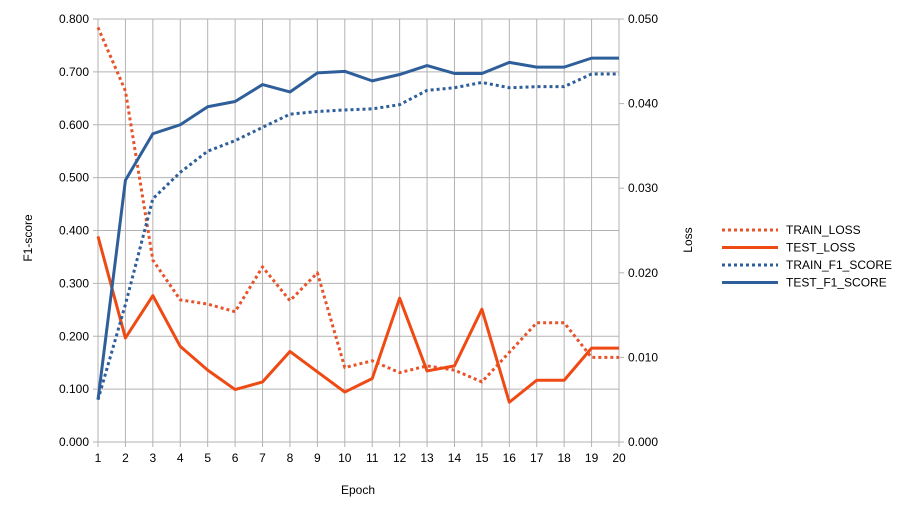 This screenshot has height=514, width=913. I want to click on x-tick-label: 1, so click(98, 458).